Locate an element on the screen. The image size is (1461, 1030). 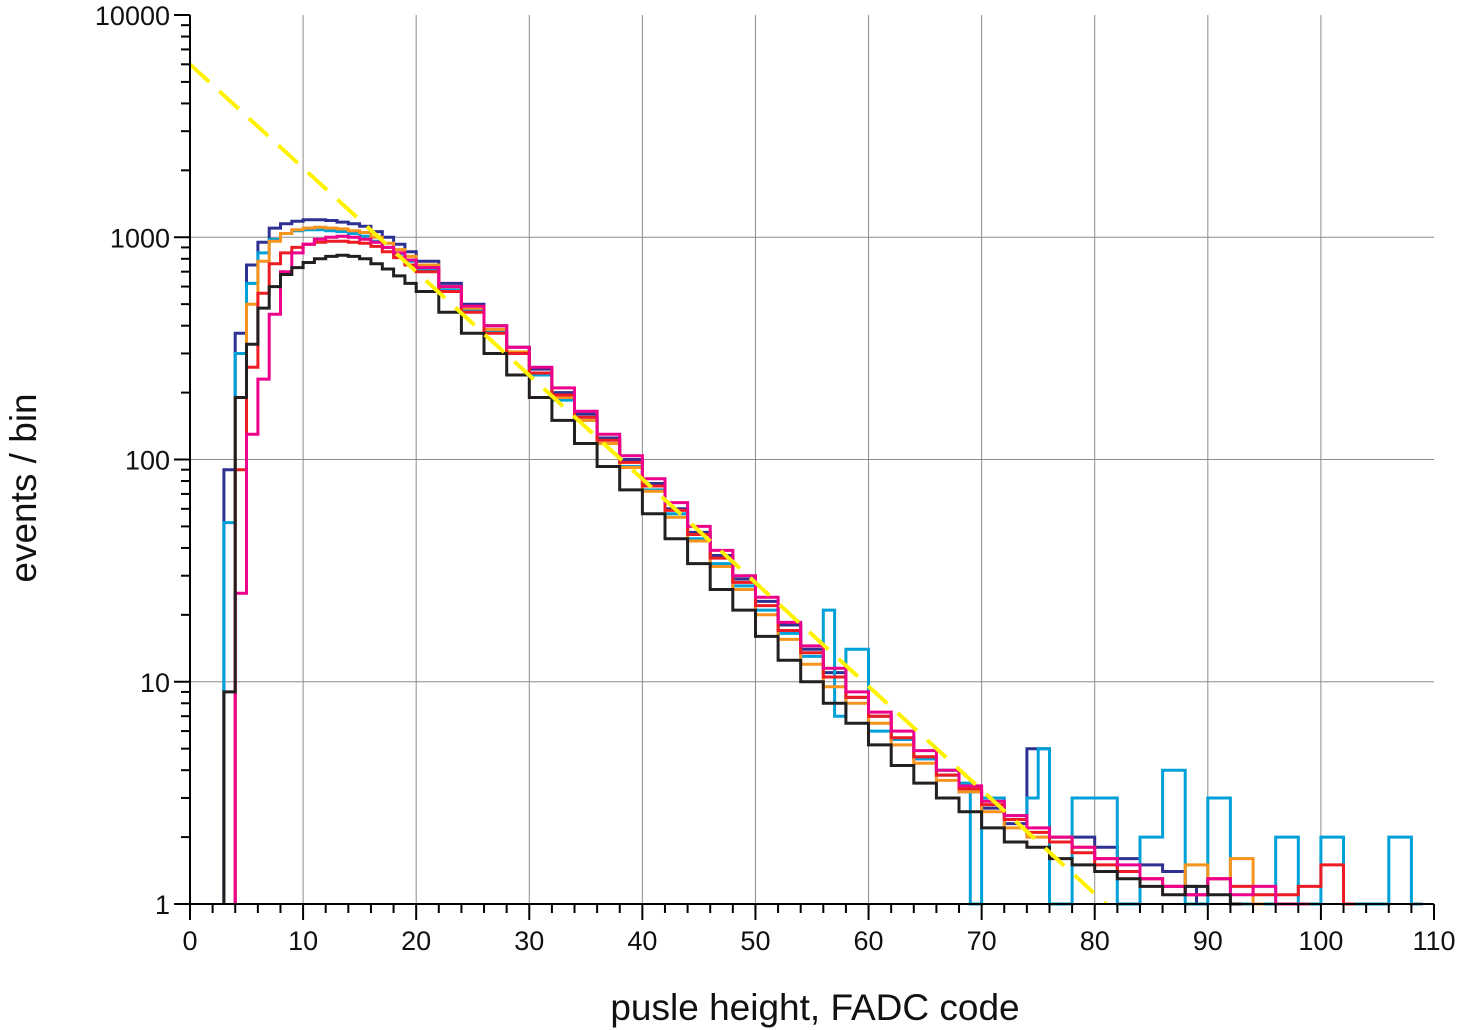
x-tick-label: 10 is located at coordinates (303, 941).